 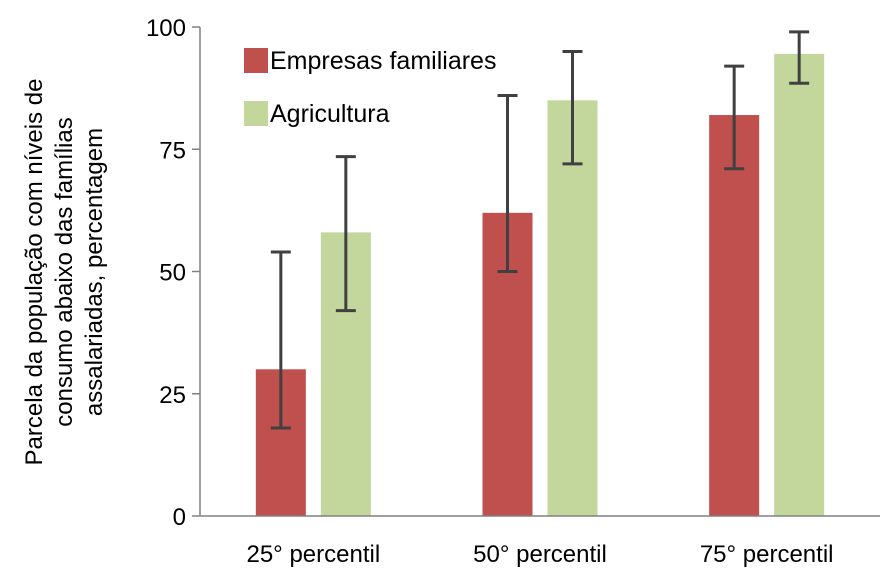 I want to click on legend-label-empresas-familiares: Empresas familiares, so click(x=383, y=61).